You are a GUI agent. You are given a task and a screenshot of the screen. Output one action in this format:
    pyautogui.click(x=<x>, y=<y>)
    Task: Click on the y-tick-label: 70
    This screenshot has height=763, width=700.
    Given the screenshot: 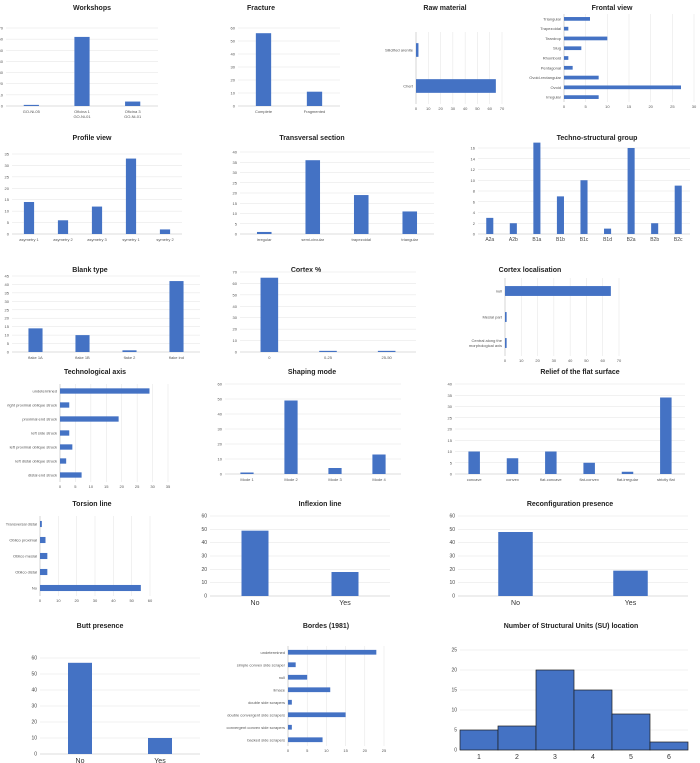 What is the action you would take?
    pyautogui.click(x=2, y=28)
    